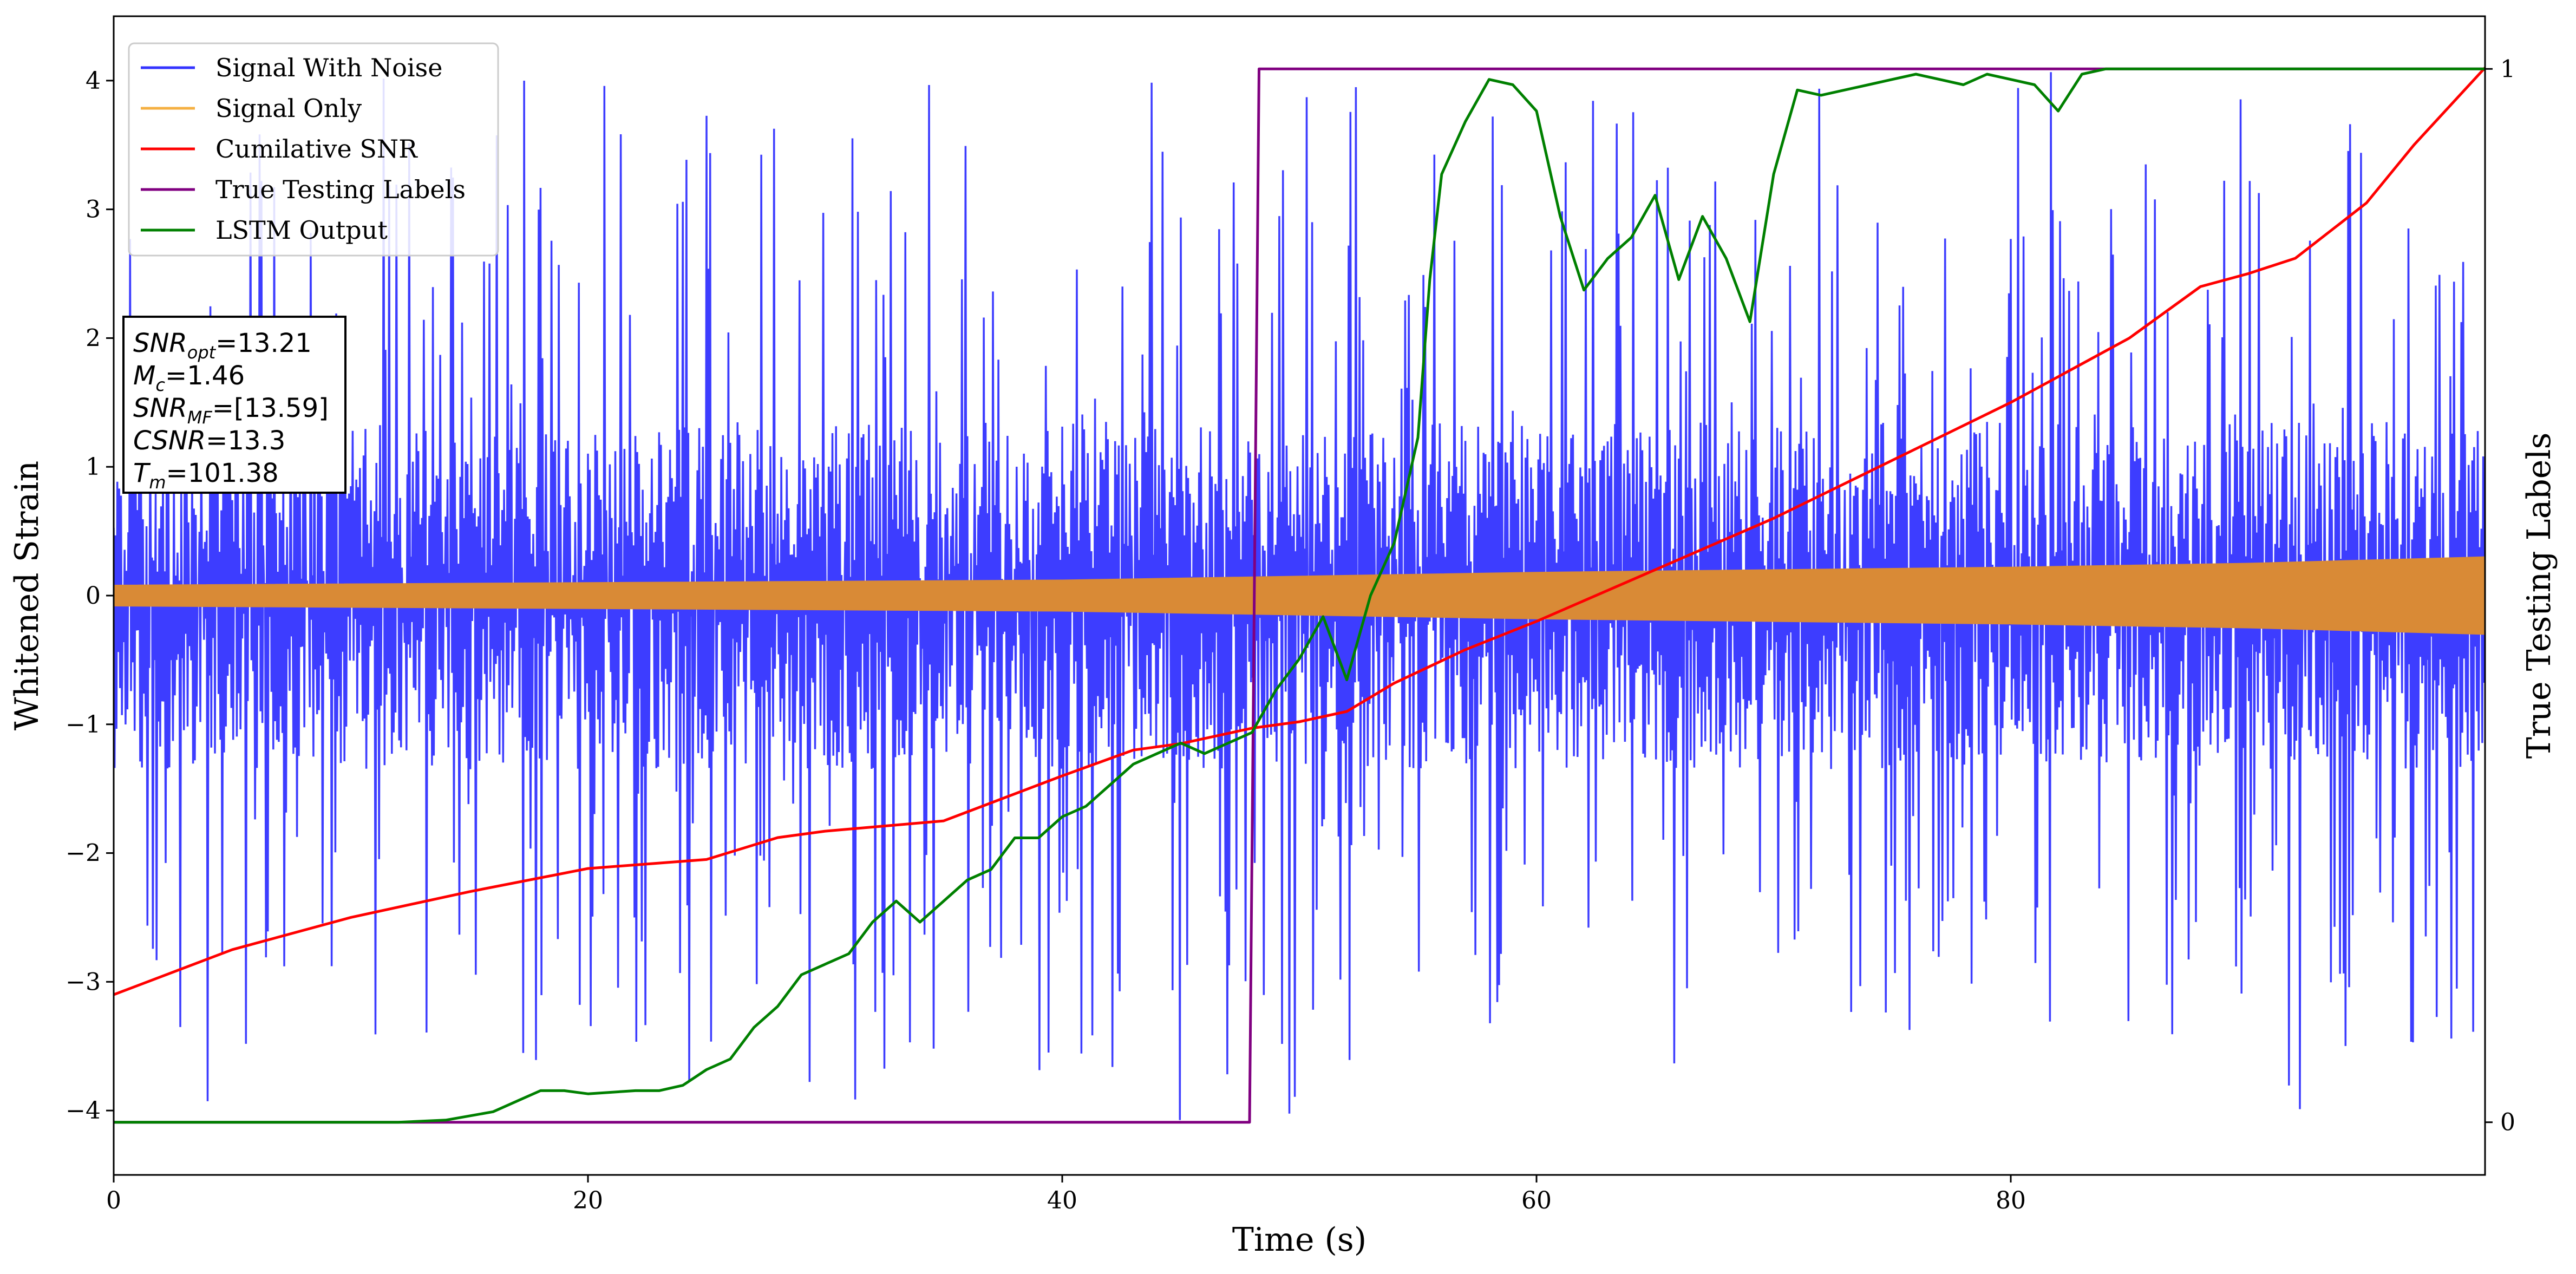 The width and height of the screenshot is (2576, 1274). What do you see at coordinates (2011, 1200) in the screenshot?
I see `x-tick-label: 80` at bounding box center [2011, 1200].